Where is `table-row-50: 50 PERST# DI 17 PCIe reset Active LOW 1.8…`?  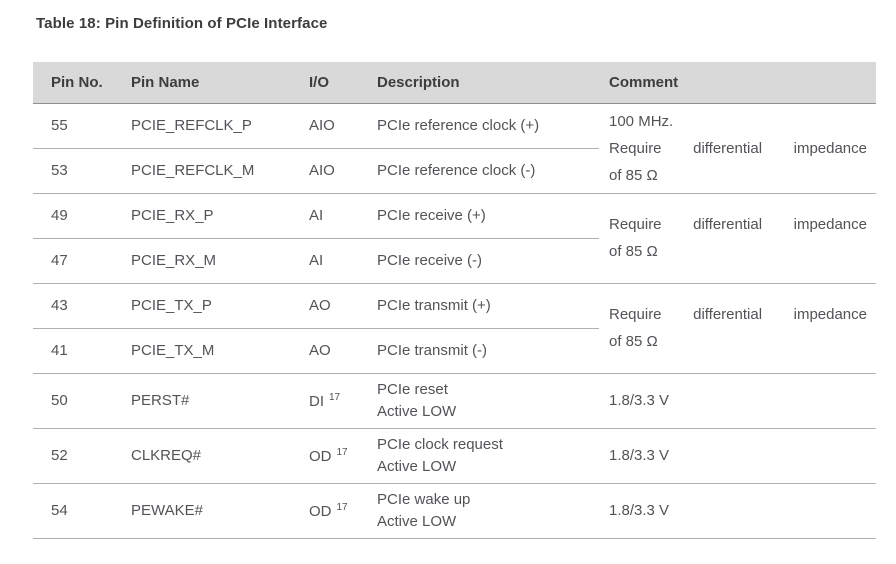
table-row-50: 50 PERST# DI 17 PCIe reset Active LOW 1.8… is located at coordinates (454, 401).